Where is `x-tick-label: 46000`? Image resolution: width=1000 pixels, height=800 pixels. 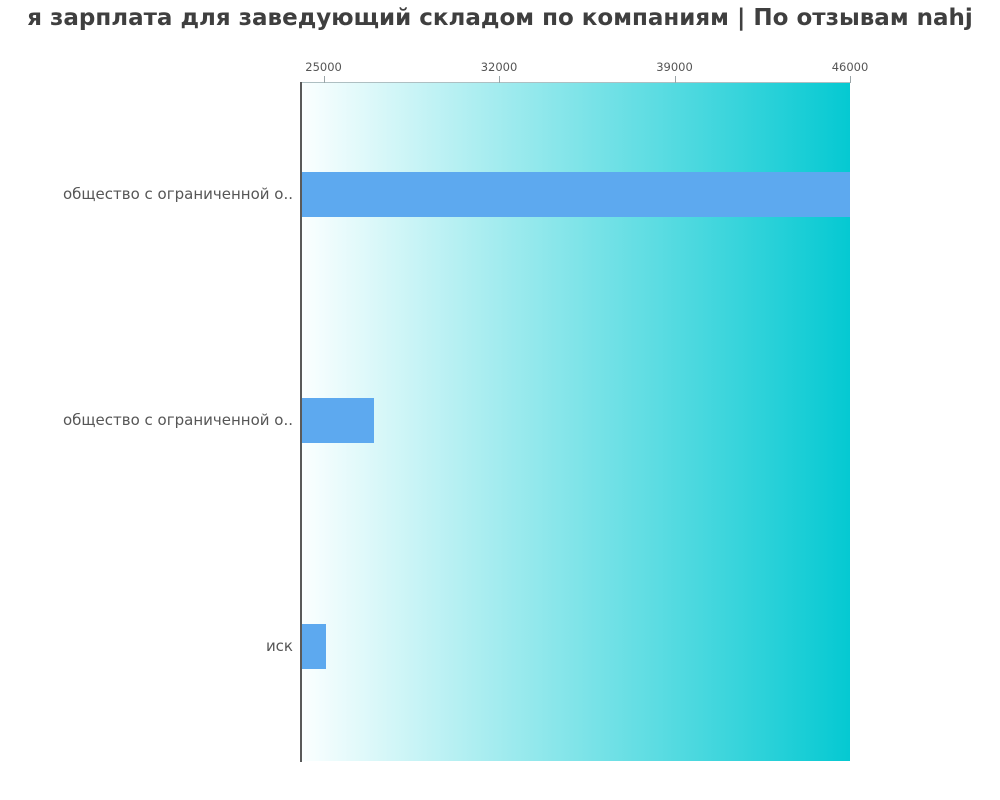 x-tick-label: 46000 is located at coordinates (850, 67).